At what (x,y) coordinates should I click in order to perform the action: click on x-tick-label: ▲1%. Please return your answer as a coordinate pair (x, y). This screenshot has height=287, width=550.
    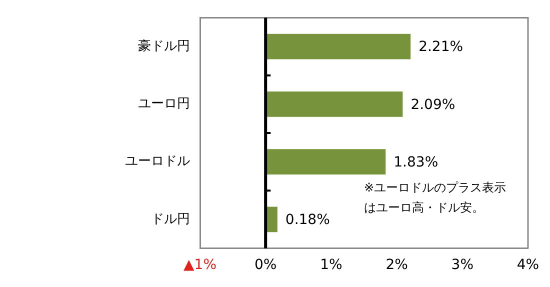
    Looking at the image, I should click on (200, 265).